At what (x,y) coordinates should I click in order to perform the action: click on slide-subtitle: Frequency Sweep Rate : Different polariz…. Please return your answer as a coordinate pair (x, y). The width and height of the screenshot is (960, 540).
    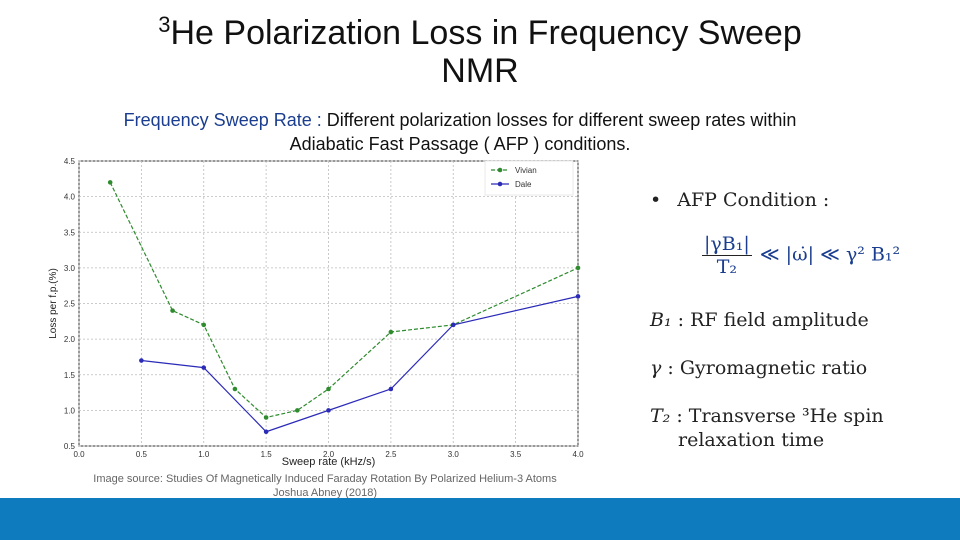
    Looking at the image, I should click on (460, 132).